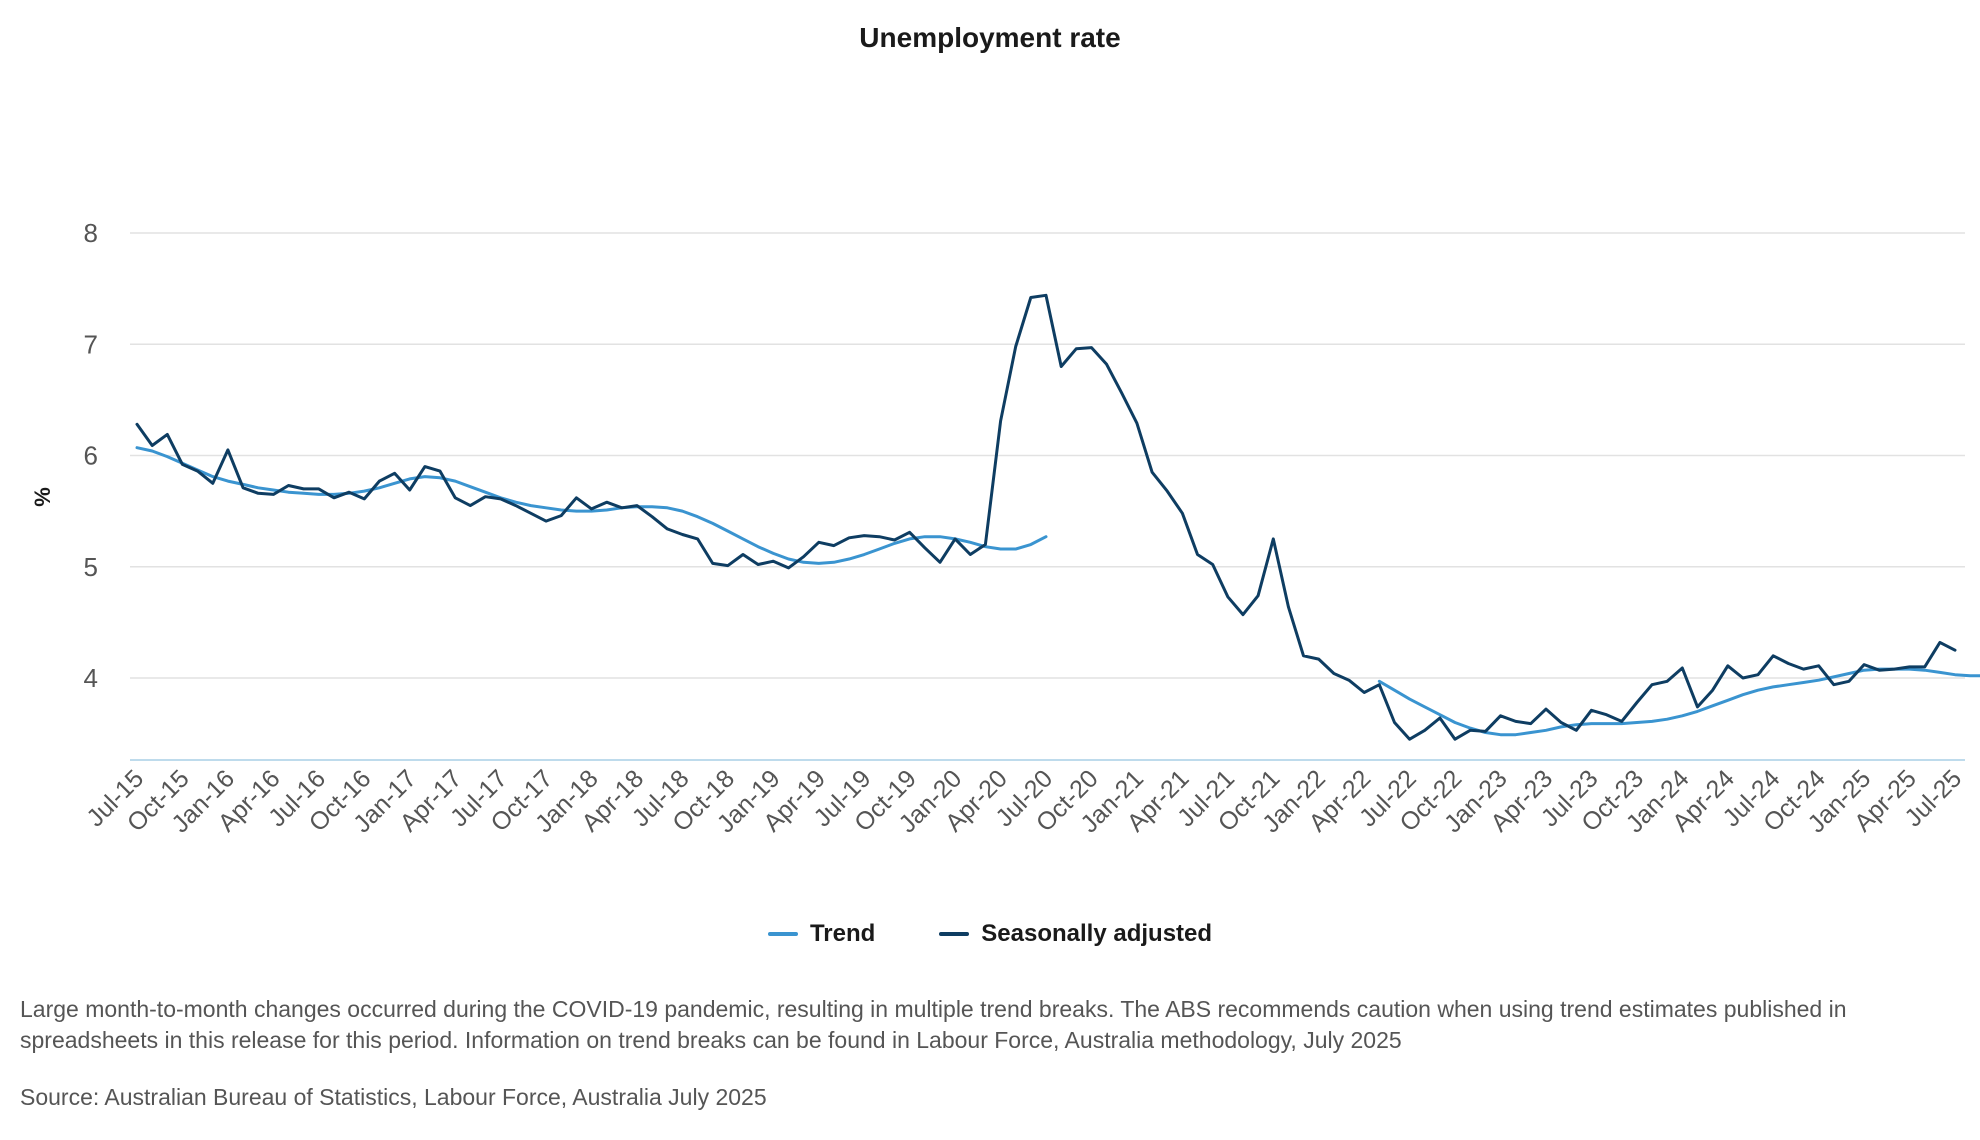  I want to click on y-tick-label-8: 8, so click(91, 233).